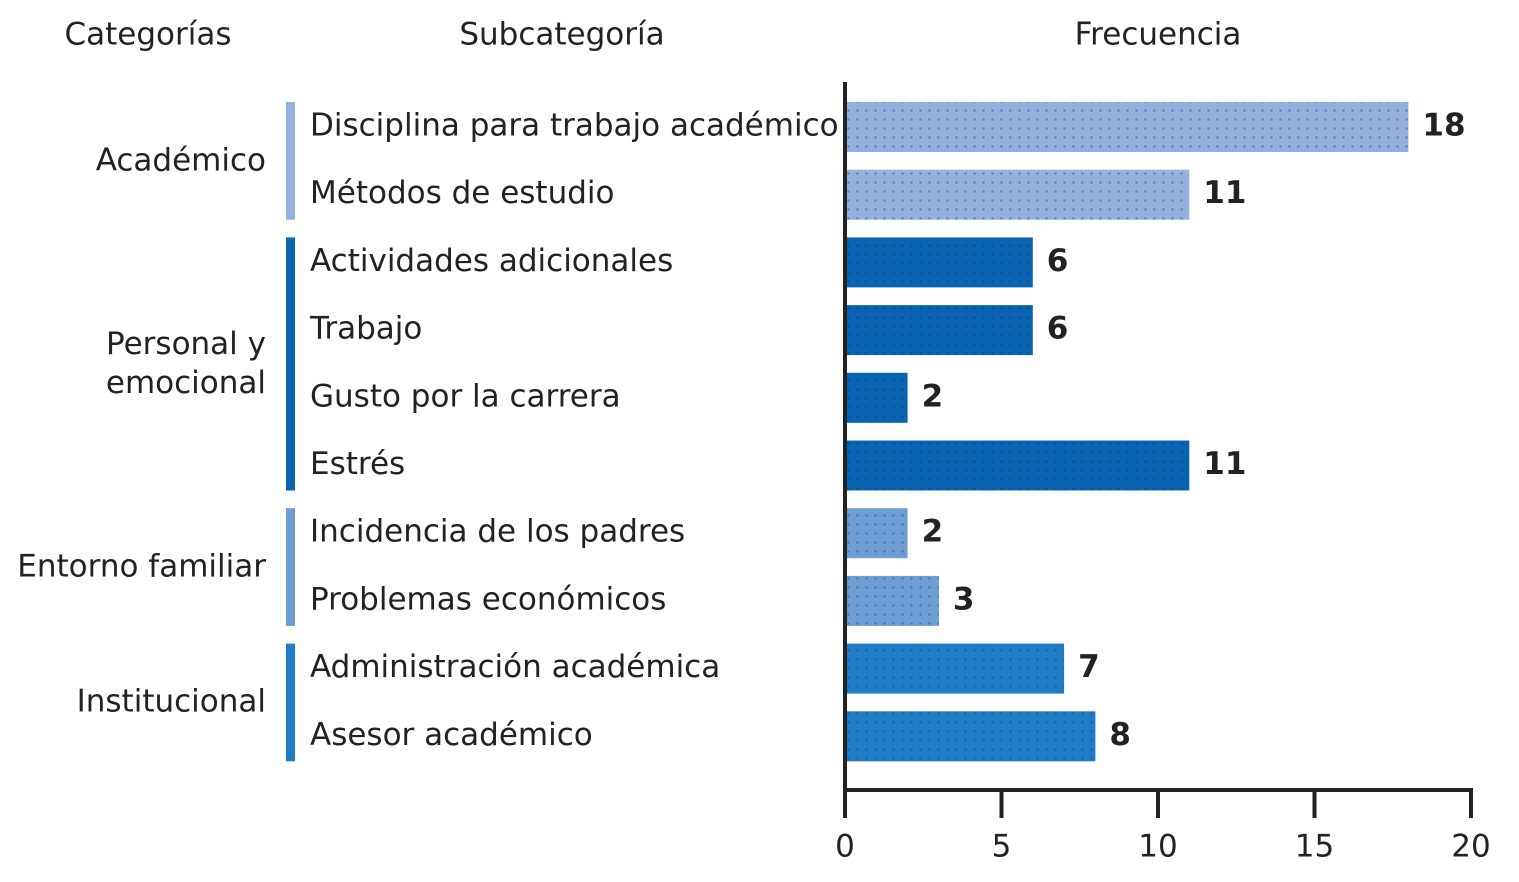  Describe the element at coordinates (964, 599) in the screenshot. I see `value-label: 3` at that location.